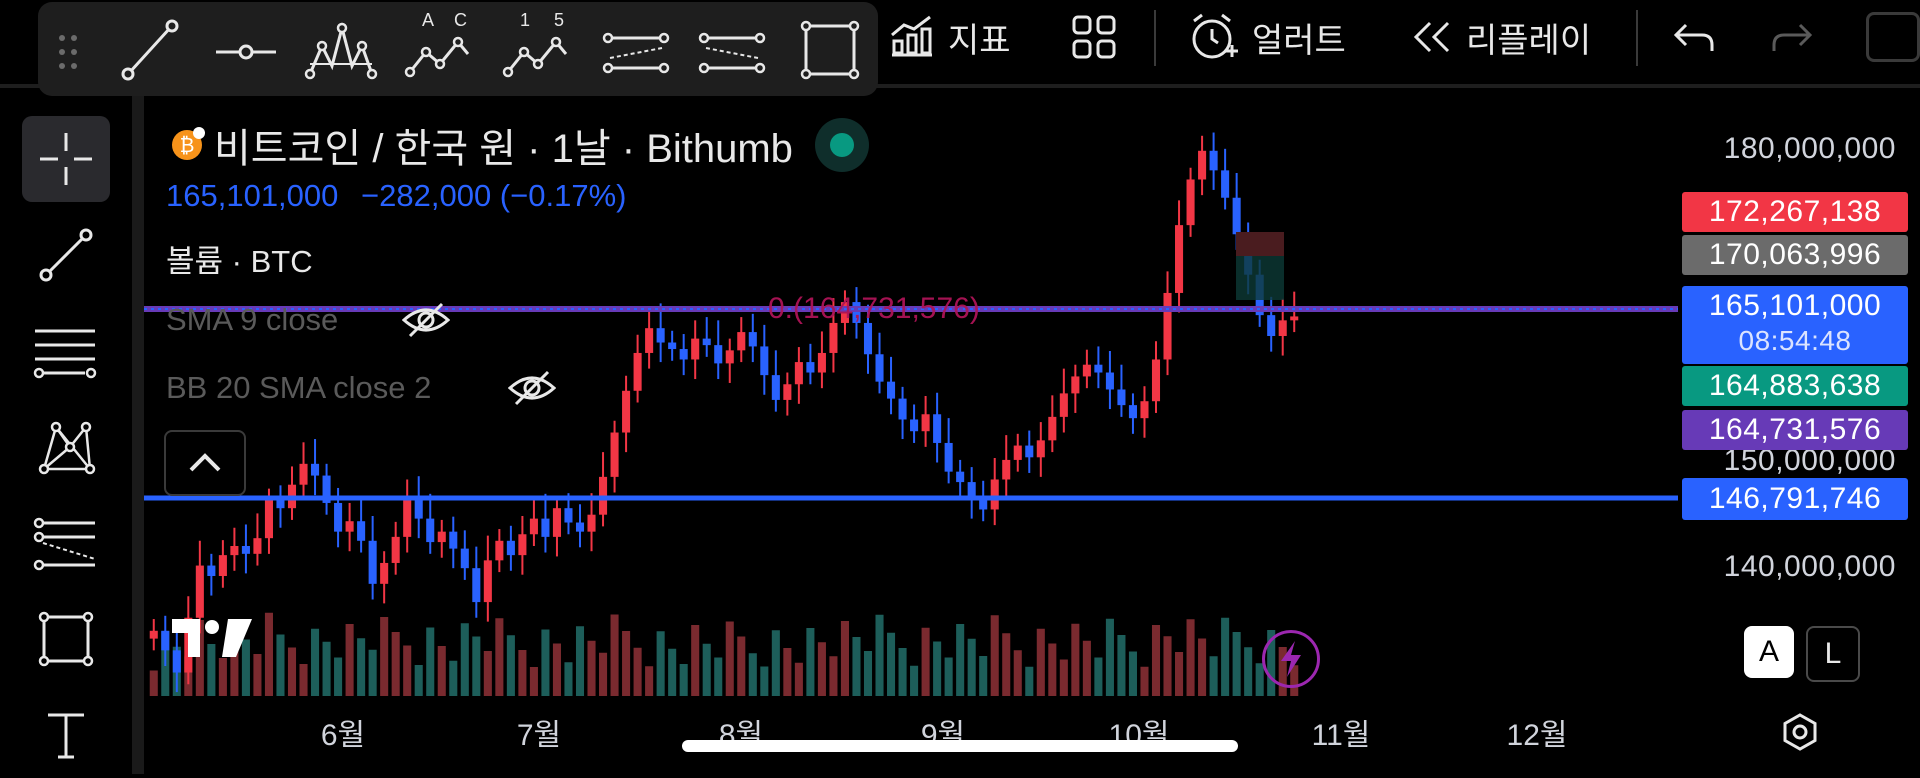 The height and width of the screenshot is (778, 1920). What do you see at coordinates (188, 143) in the screenshot?
I see `bitcoin-logo-icon: ₿` at bounding box center [188, 143].